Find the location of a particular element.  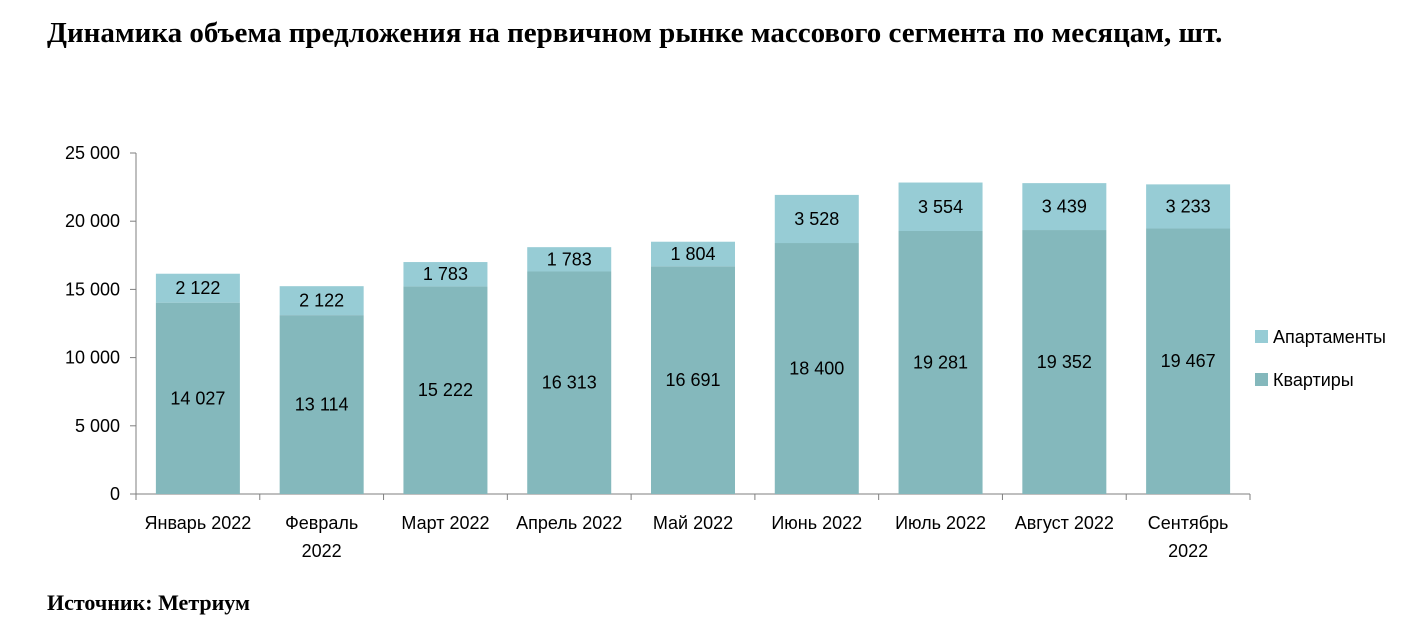

data-label-kvartiry: 16 313 is located at coordinates (569, 383).